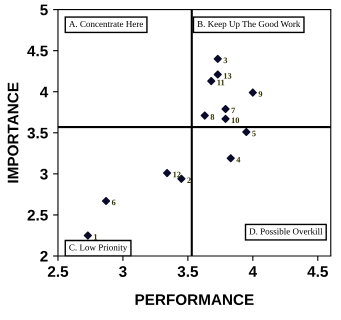 The image size is (341, 320). What do you see at coordinates (226, 61) in the screenshot?
I see `annotation: 3` at bounding box center [226, 61].